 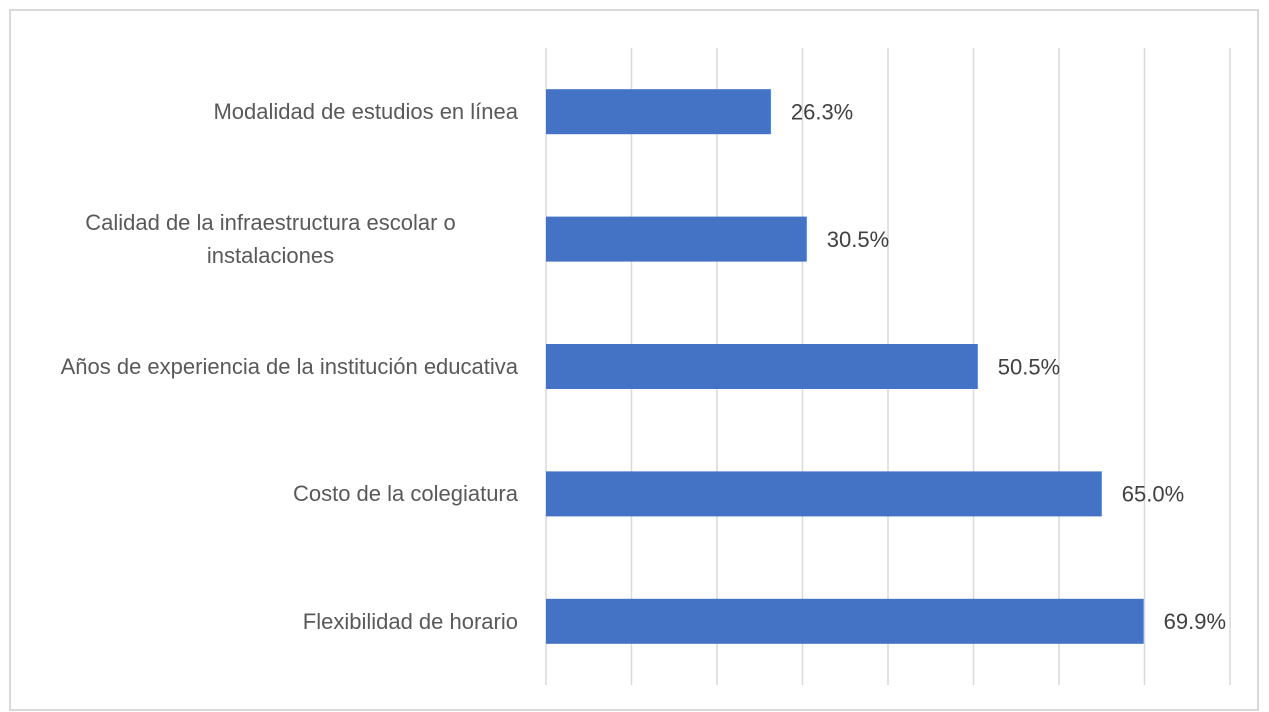 I want to click on data-label: 65.0%, so click(x=1153, y=494).